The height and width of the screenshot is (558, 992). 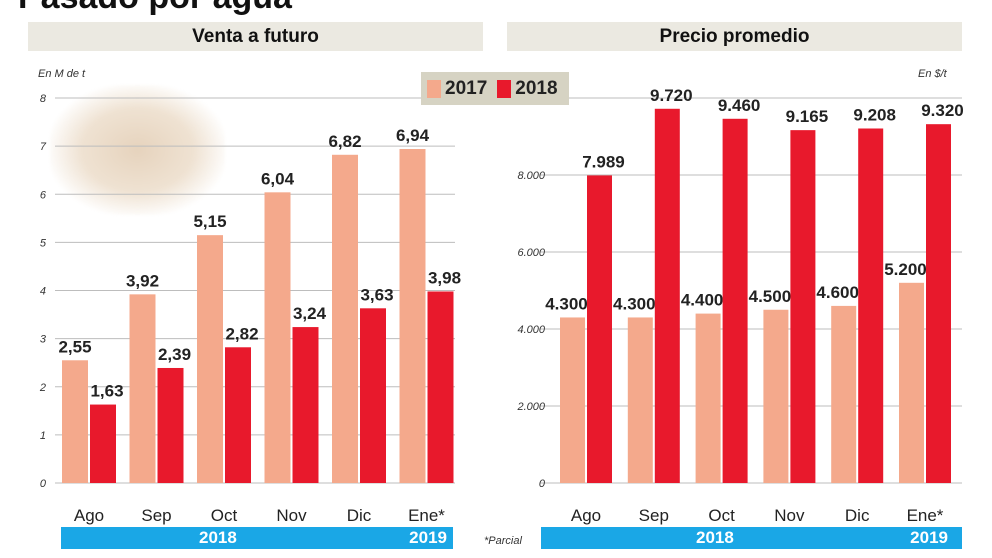 What do you see at coordinates (504, 88) in the screenshot?
I see `legend-swatch-2018` at bounding box center [504, 88].